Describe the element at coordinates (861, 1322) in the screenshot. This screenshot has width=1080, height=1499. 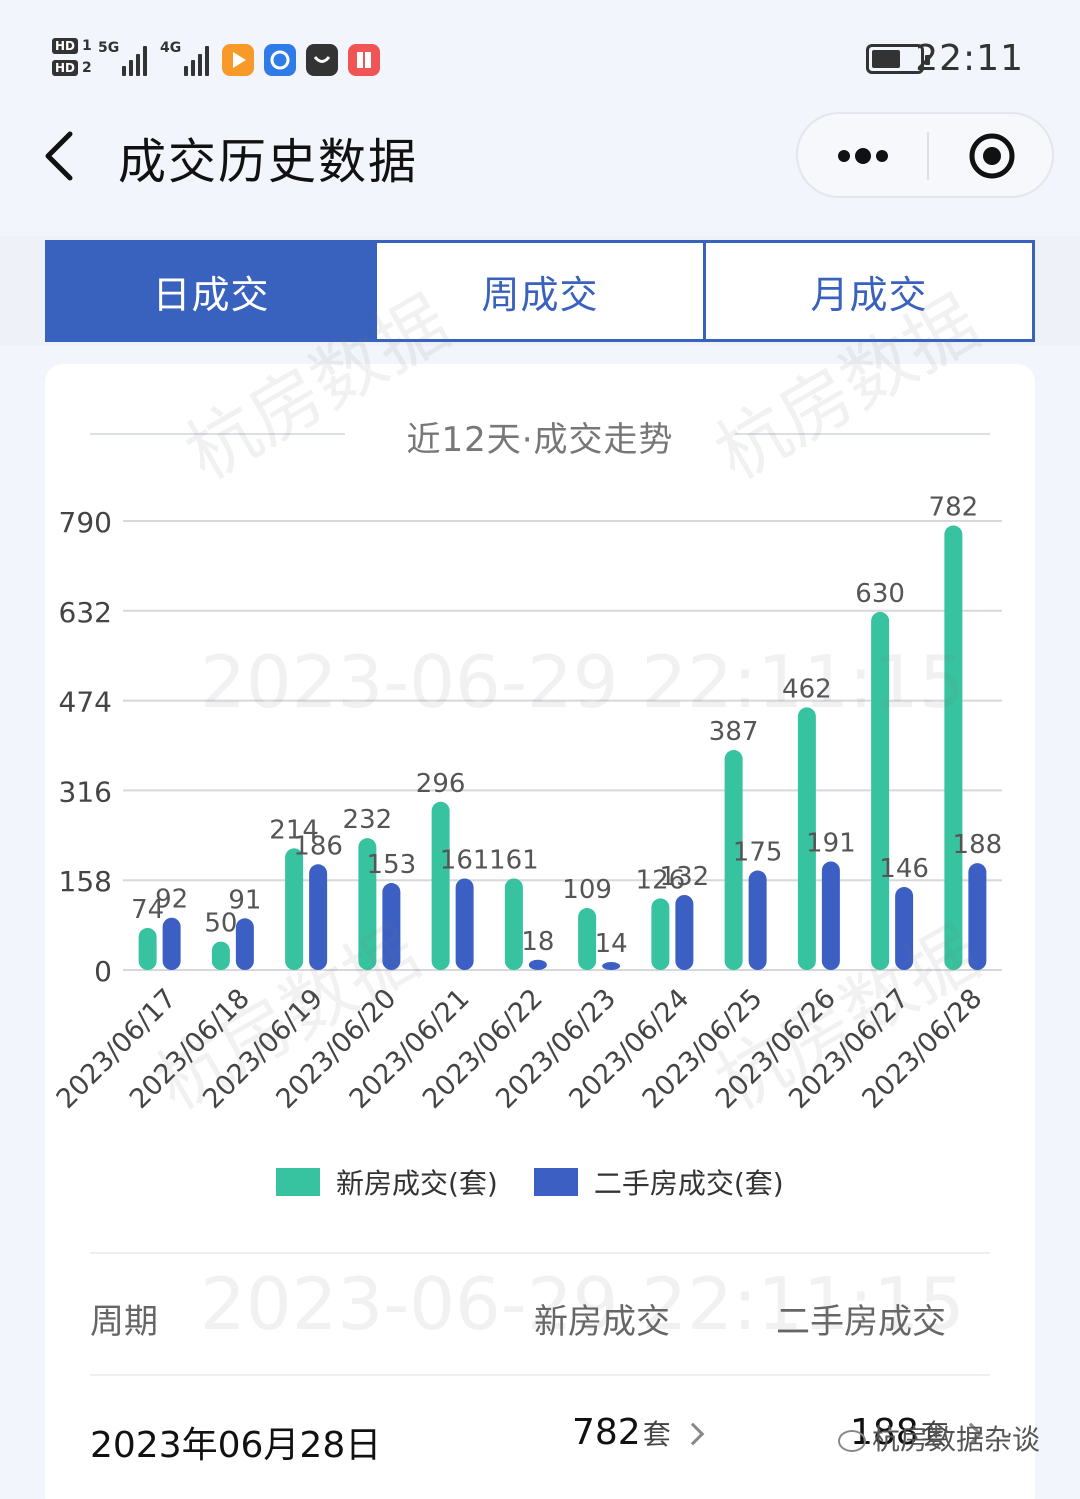
I see `col-header-second: 二手房成交` at that location.